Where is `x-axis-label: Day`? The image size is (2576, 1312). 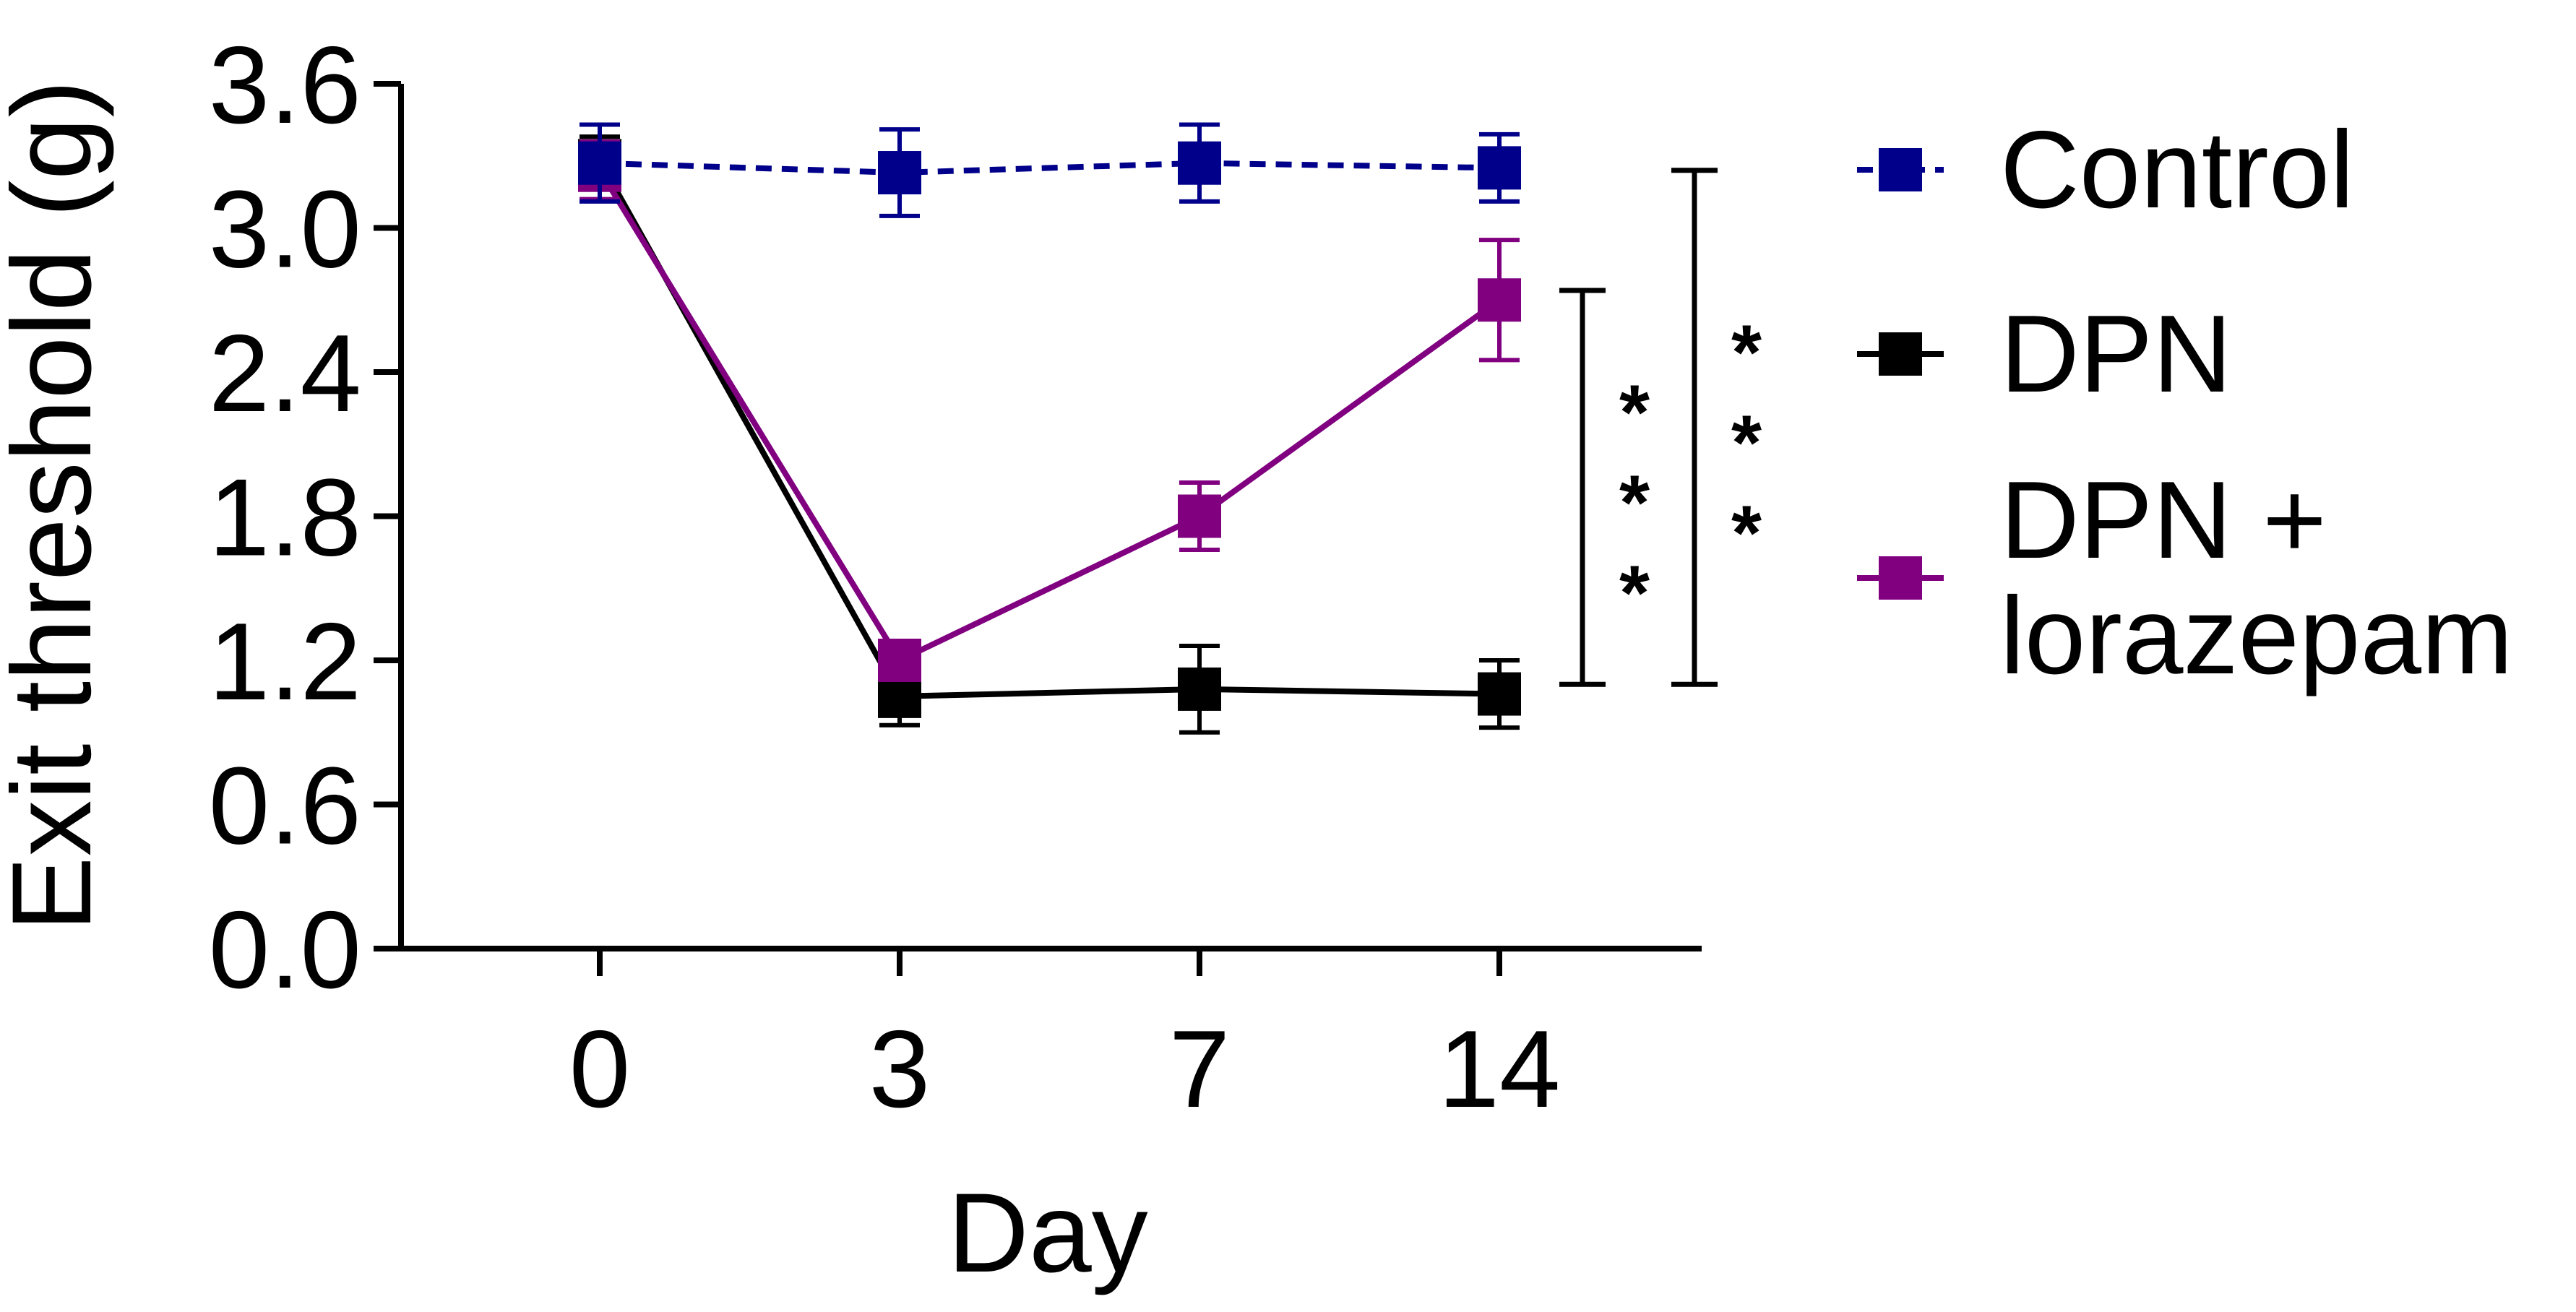 x-axis-label: Day is located at coordinates (1047, 1233).